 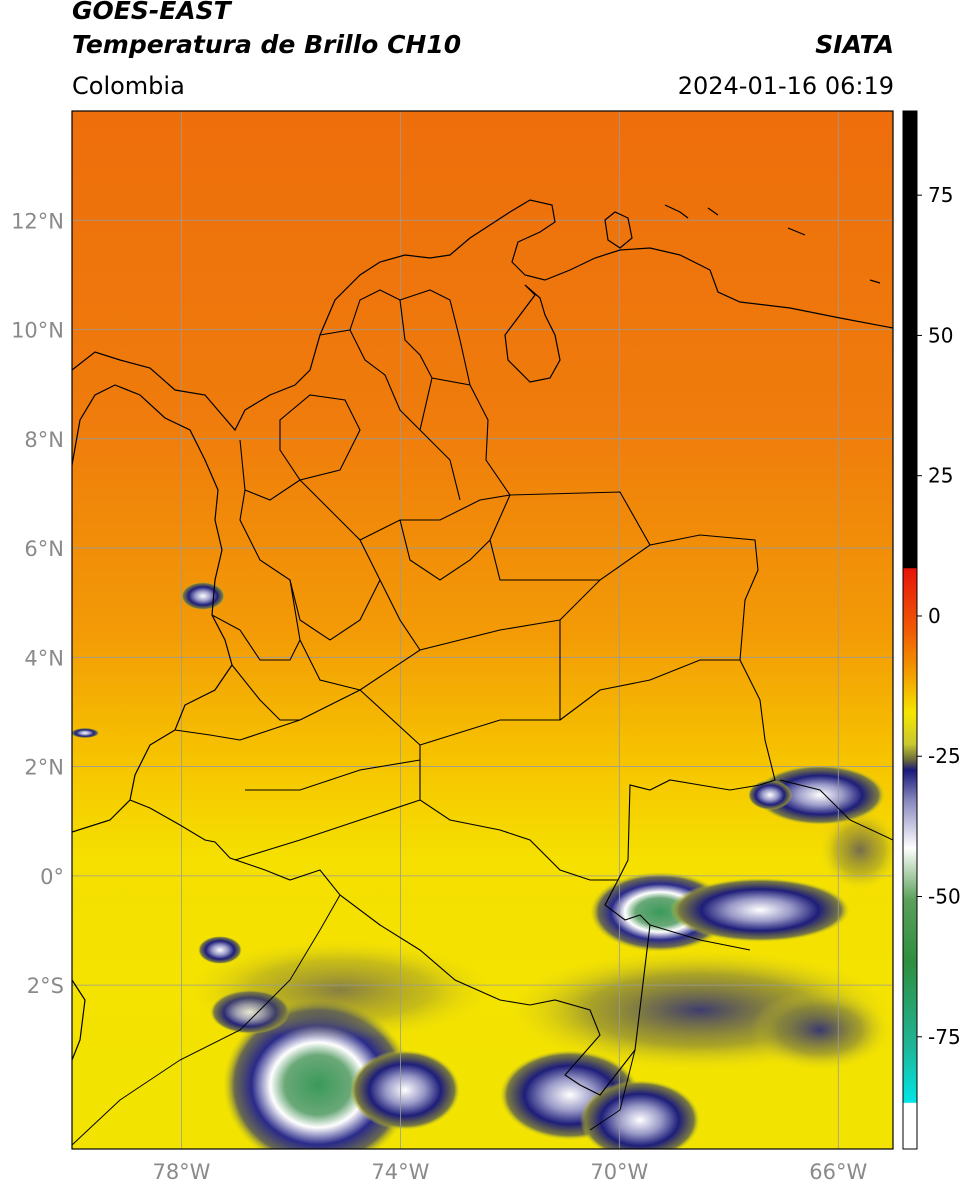 What do you see at coordinates (400, 1172) in the screenshot?
I see `longitude-tick-label: 74°W` at bounding box center [400, 1172].